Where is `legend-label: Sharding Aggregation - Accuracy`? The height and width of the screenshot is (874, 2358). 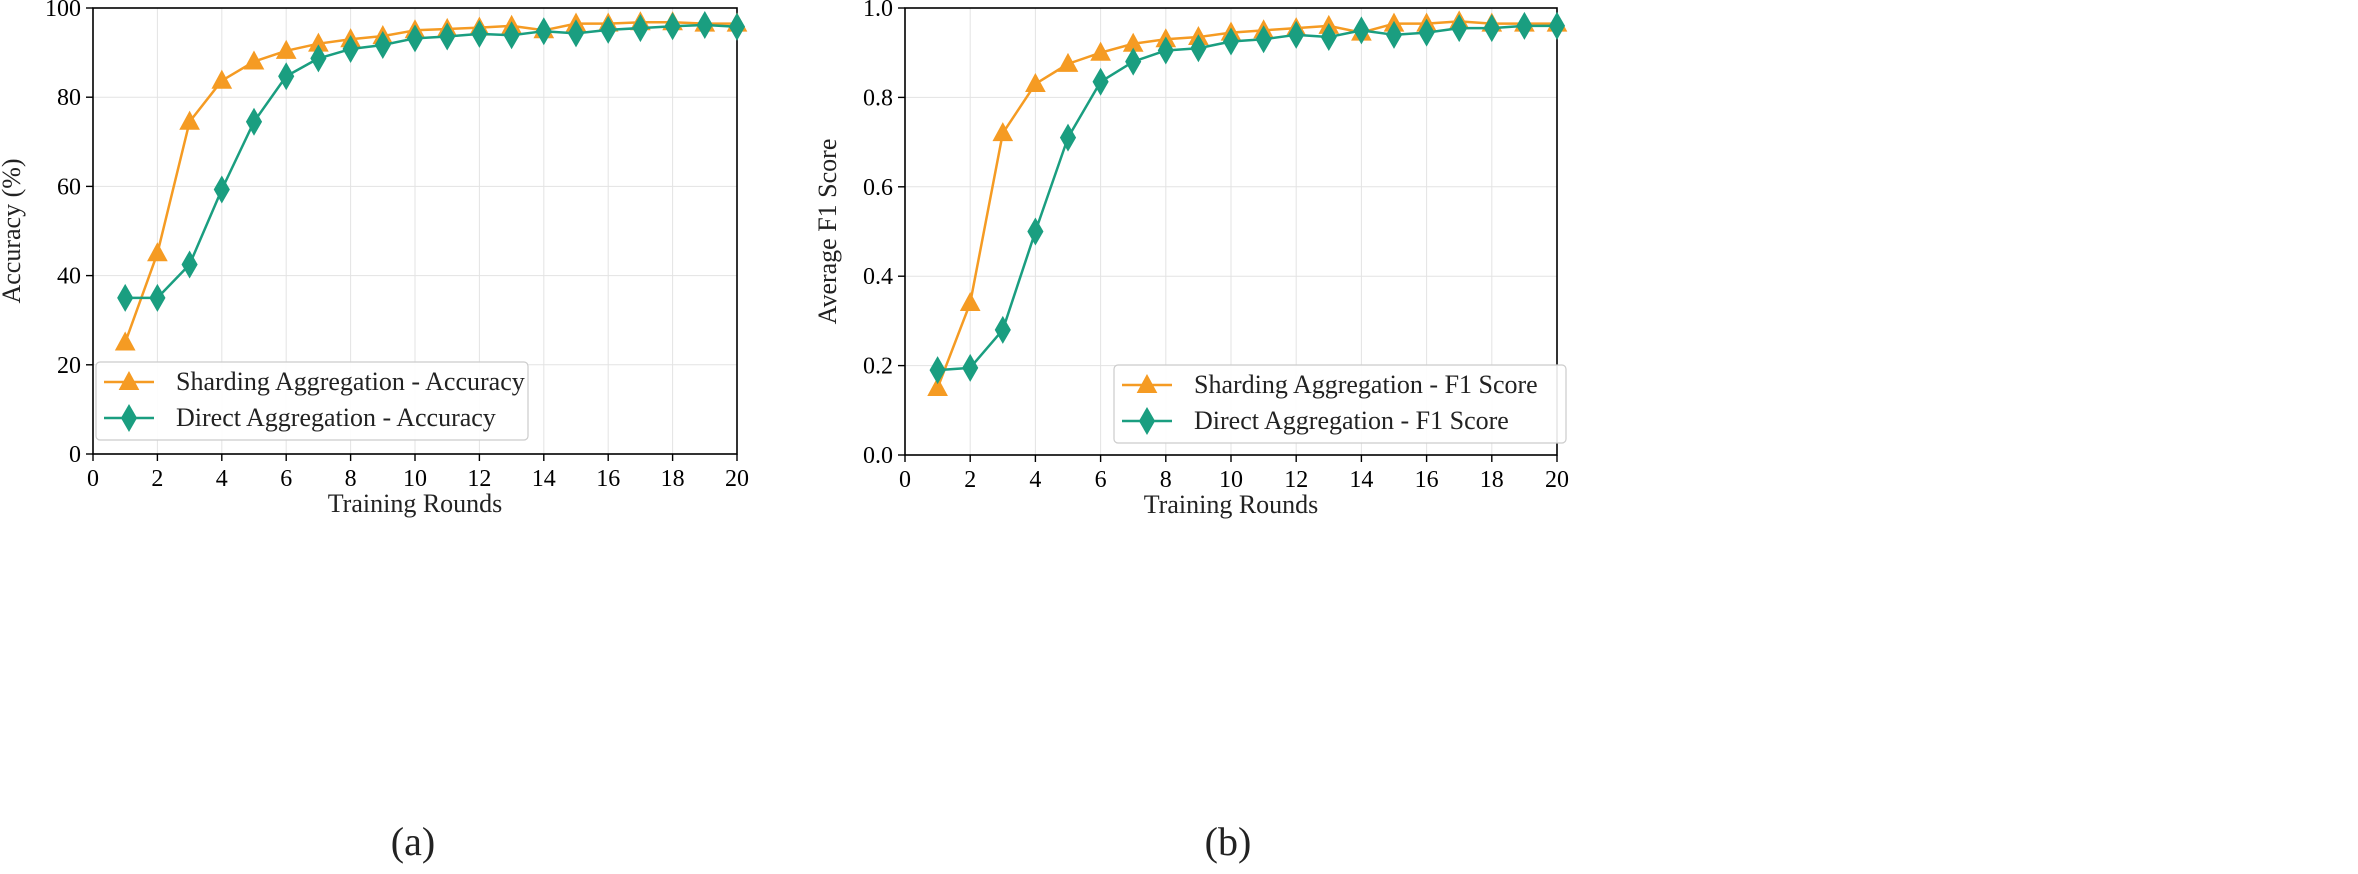
legend-label: Sharding Aggregation - Accuracy is located at coordinates (350, 381).